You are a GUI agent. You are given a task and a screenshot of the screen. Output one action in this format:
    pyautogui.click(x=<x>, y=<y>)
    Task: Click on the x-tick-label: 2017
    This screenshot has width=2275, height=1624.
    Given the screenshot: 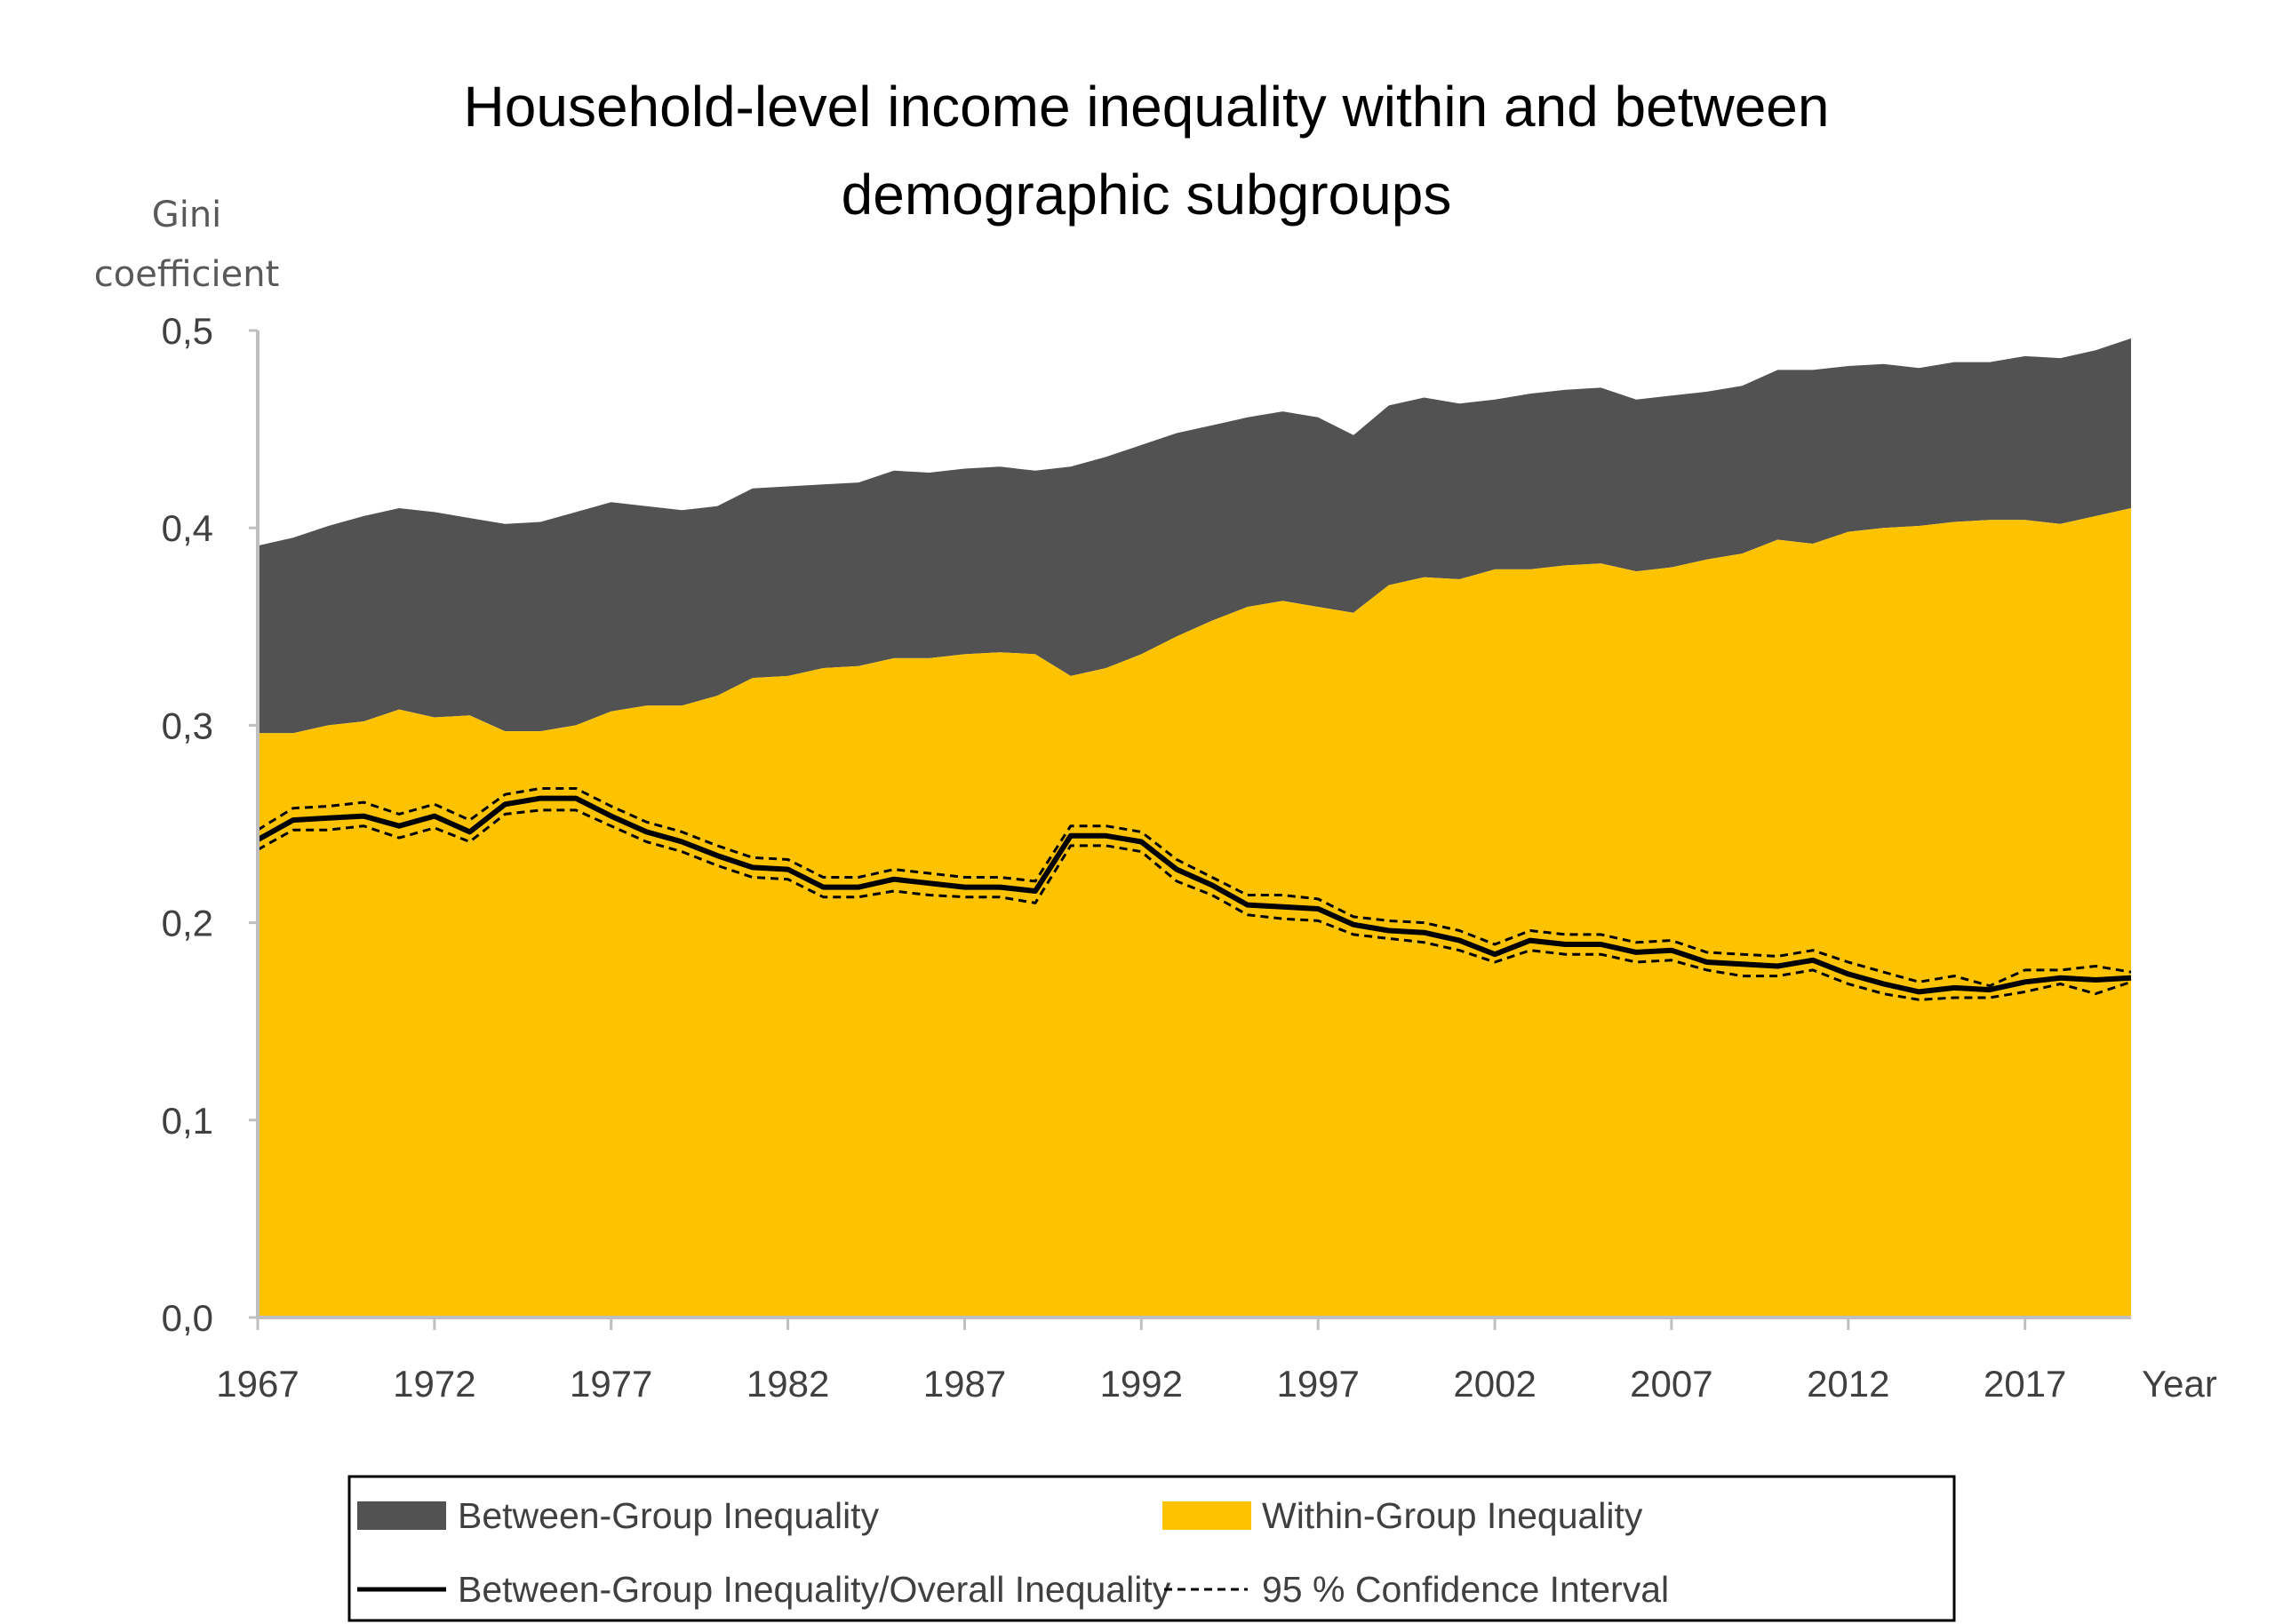 What is the action you would take?
    pyautogui.click(x=2025, y=1384)
    